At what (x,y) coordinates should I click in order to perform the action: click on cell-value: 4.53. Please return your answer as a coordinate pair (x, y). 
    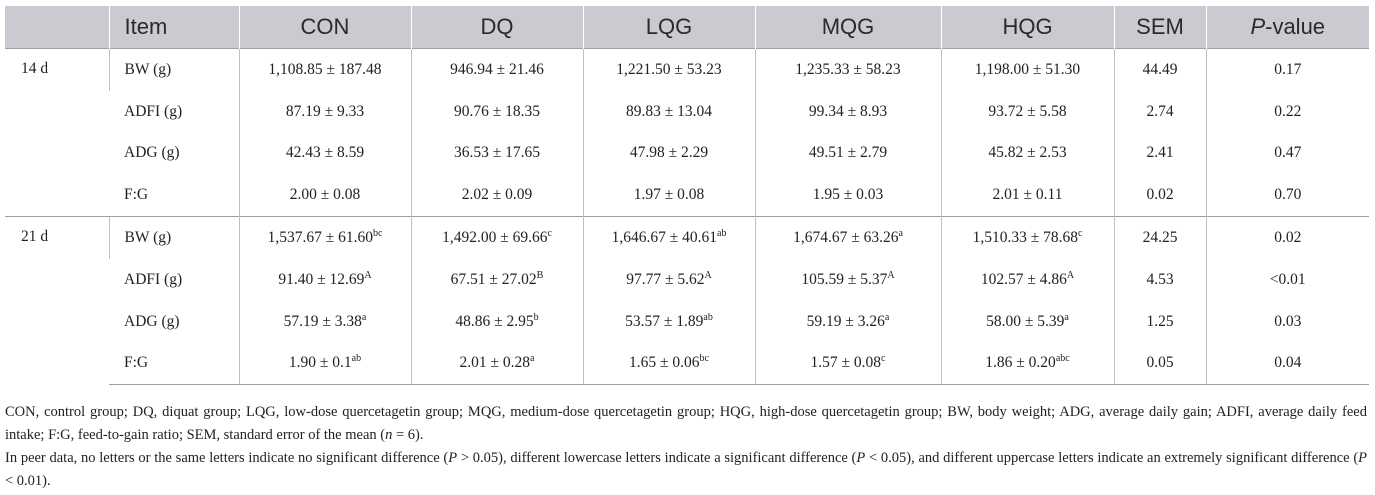
    Looking at the image, I should click on (1160, 279).